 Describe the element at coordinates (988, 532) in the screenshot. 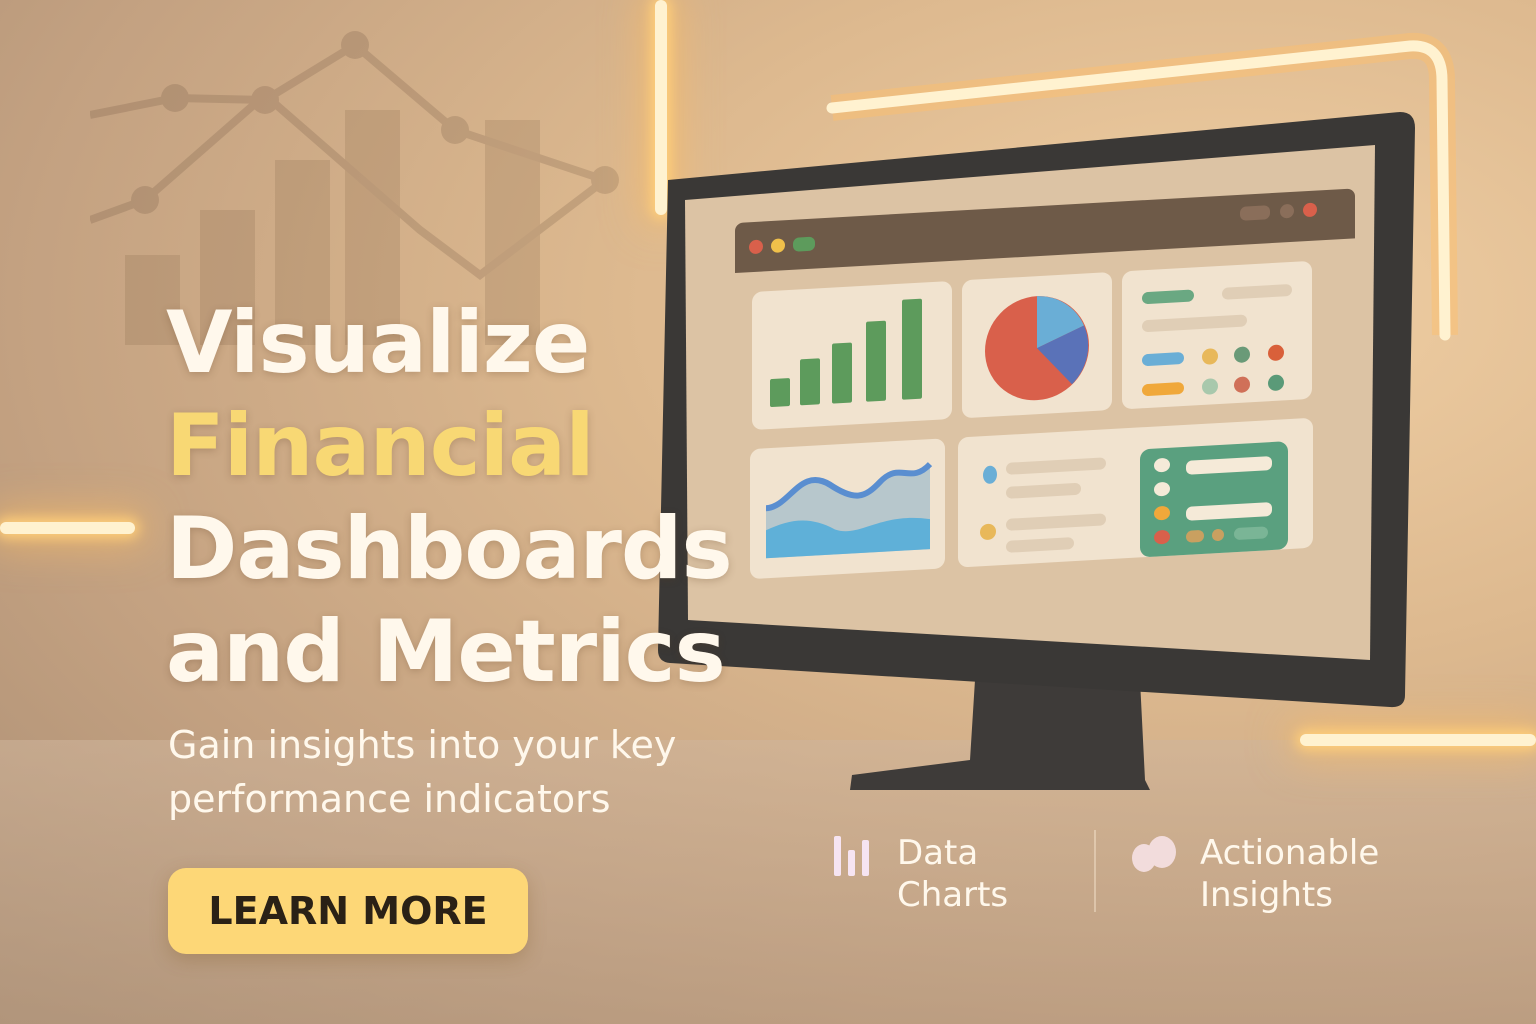

I see `flame-icon` at that location.